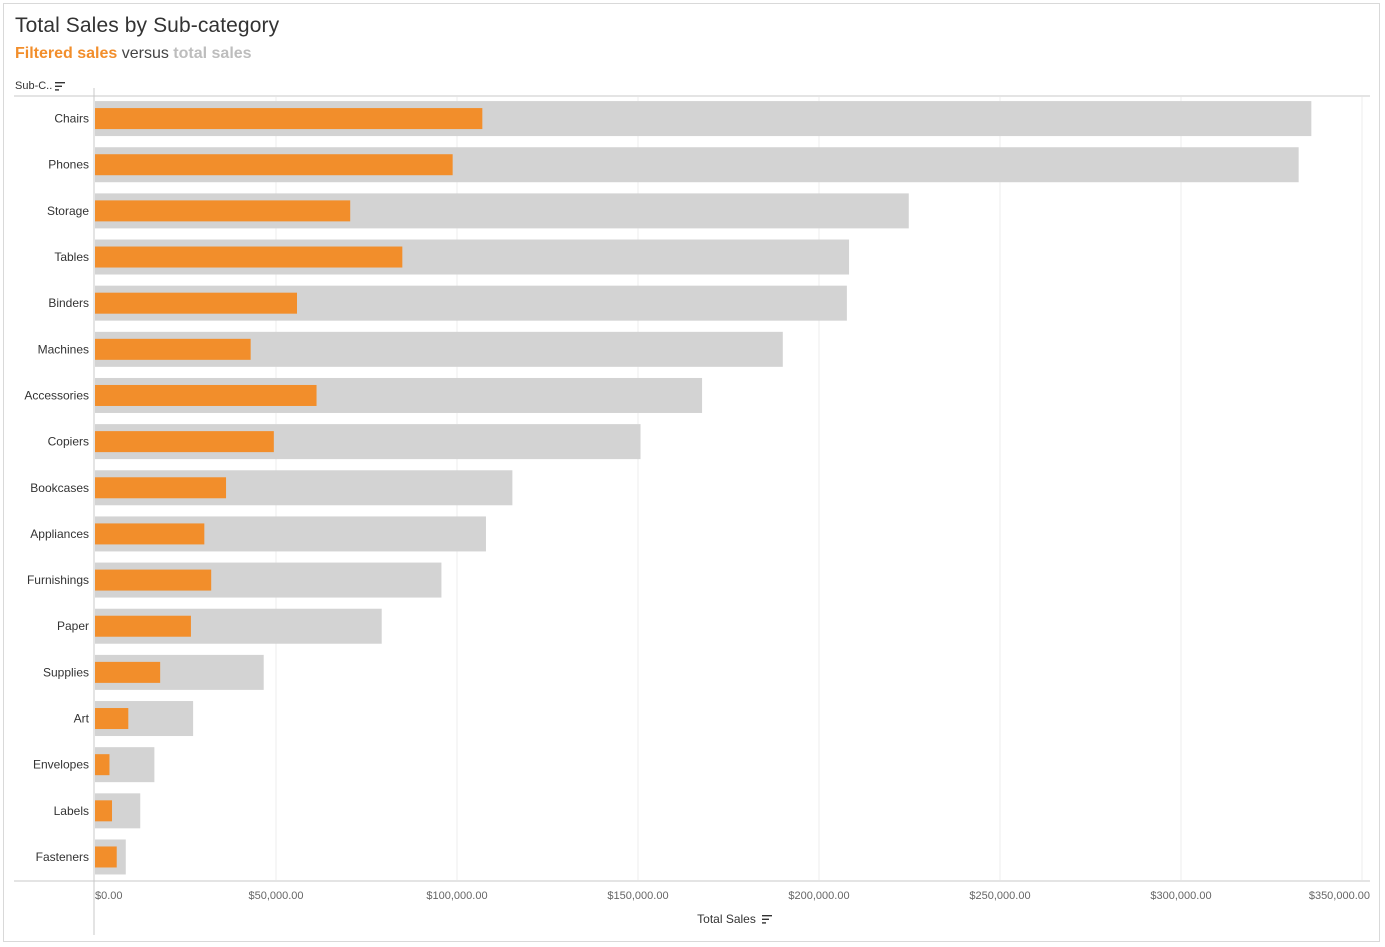  I want to click on x-axis-title: Total Sales, so click(692, 919).